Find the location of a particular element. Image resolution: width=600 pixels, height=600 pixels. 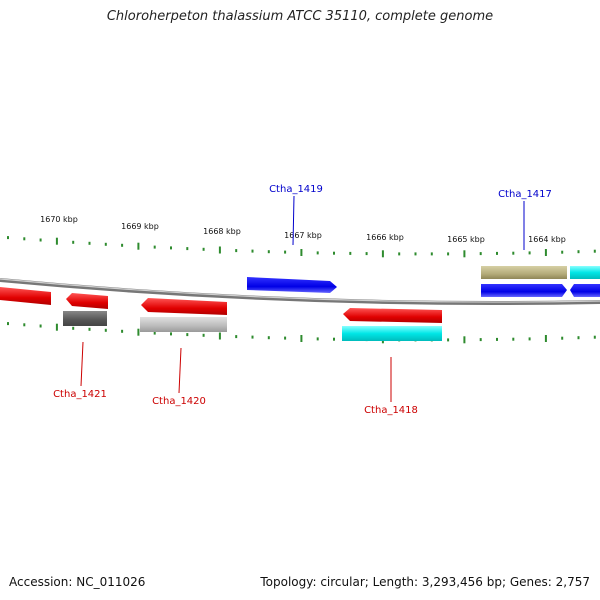

scale-label-1670: 1670 kbp is located at coordinates (59, 219).